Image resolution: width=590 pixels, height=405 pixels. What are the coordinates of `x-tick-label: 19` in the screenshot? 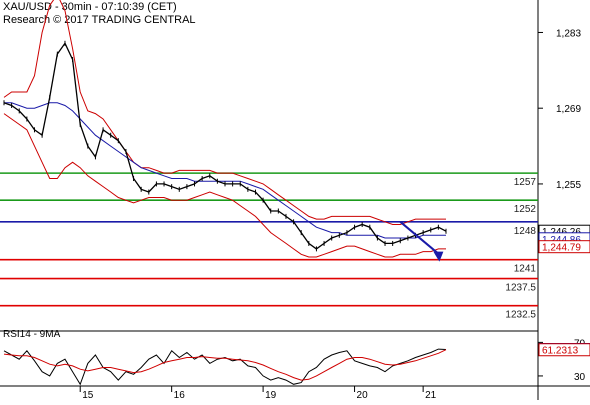 It's located at (271, 395).